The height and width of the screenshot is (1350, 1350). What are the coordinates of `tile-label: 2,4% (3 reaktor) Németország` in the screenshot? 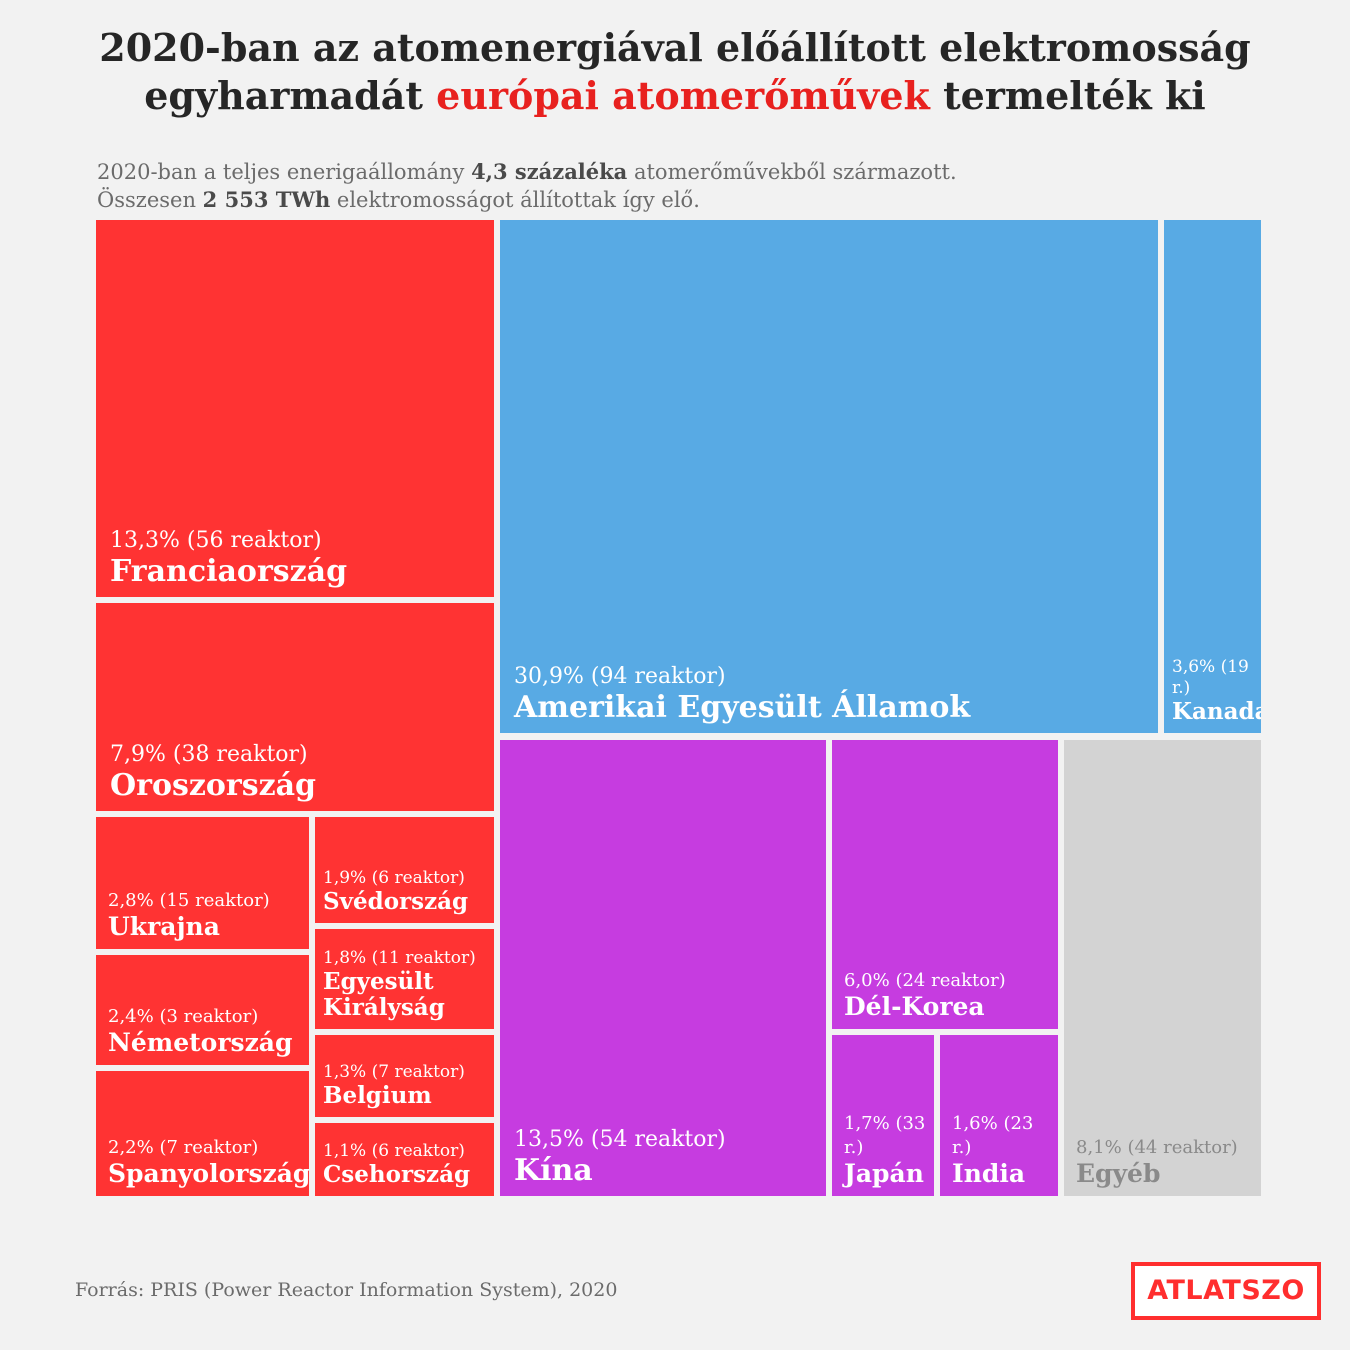 It's located at (205, 1031).